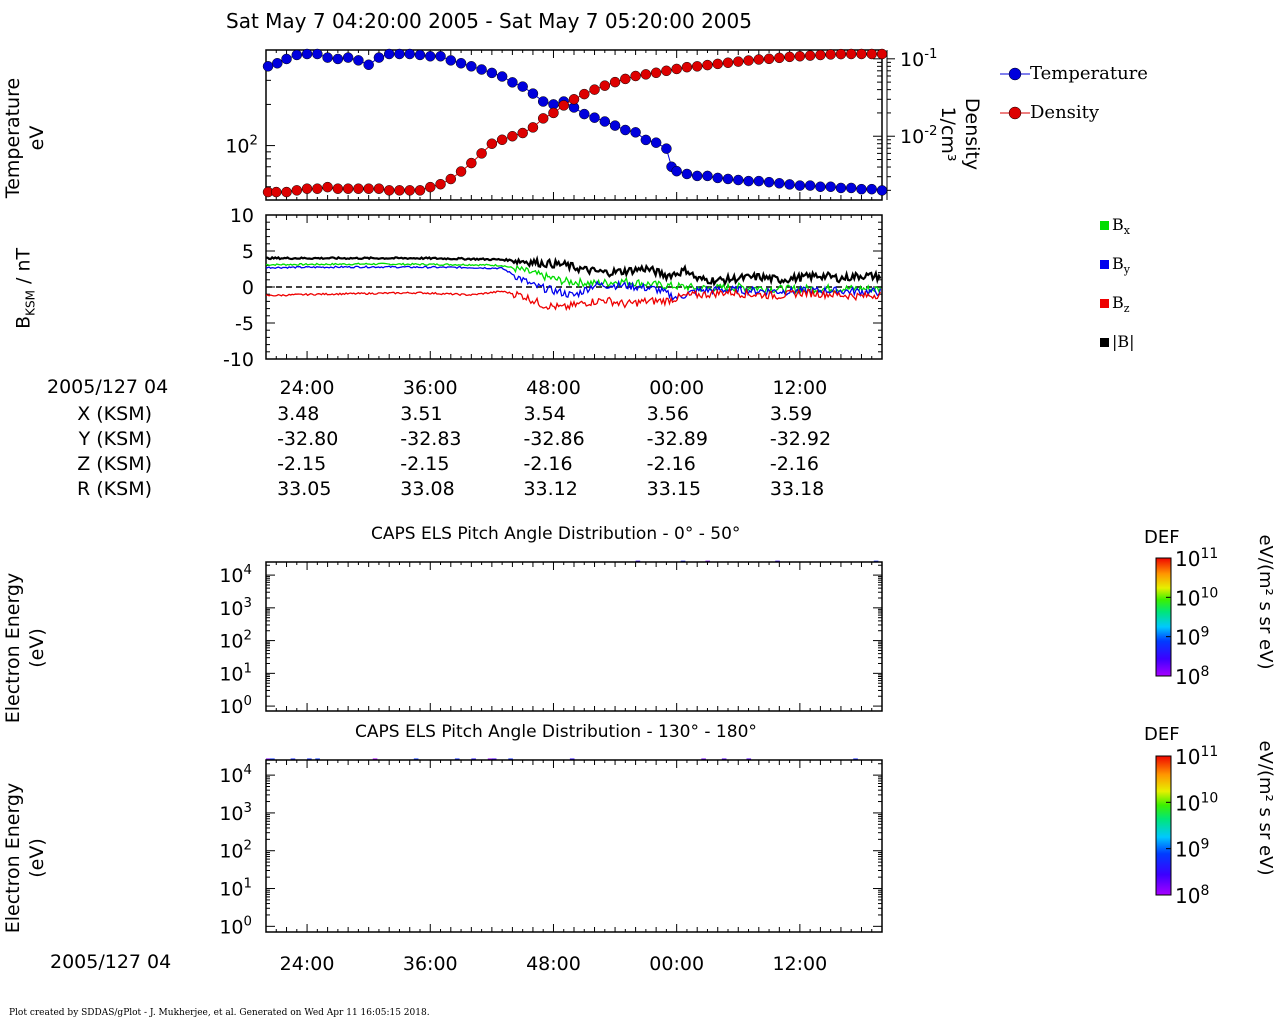 The image size is (1280, 1024). I want to click on bmag-swatch-icon, so click(1104, 342).